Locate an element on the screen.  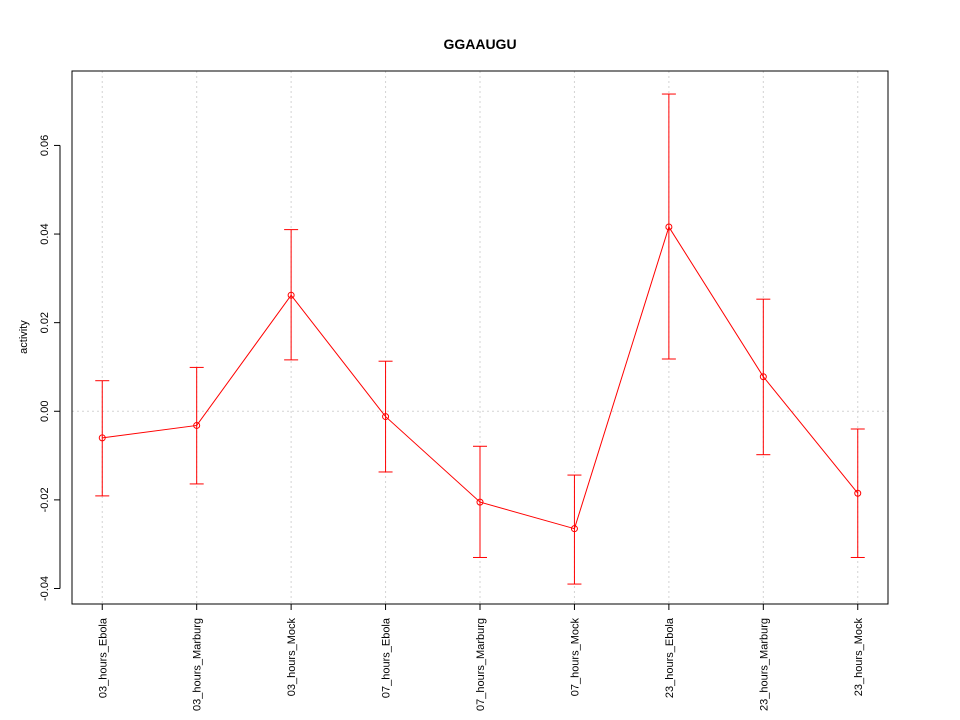
x-tick-label: 23_hours_Ebola is located at coordinates (670, 657).